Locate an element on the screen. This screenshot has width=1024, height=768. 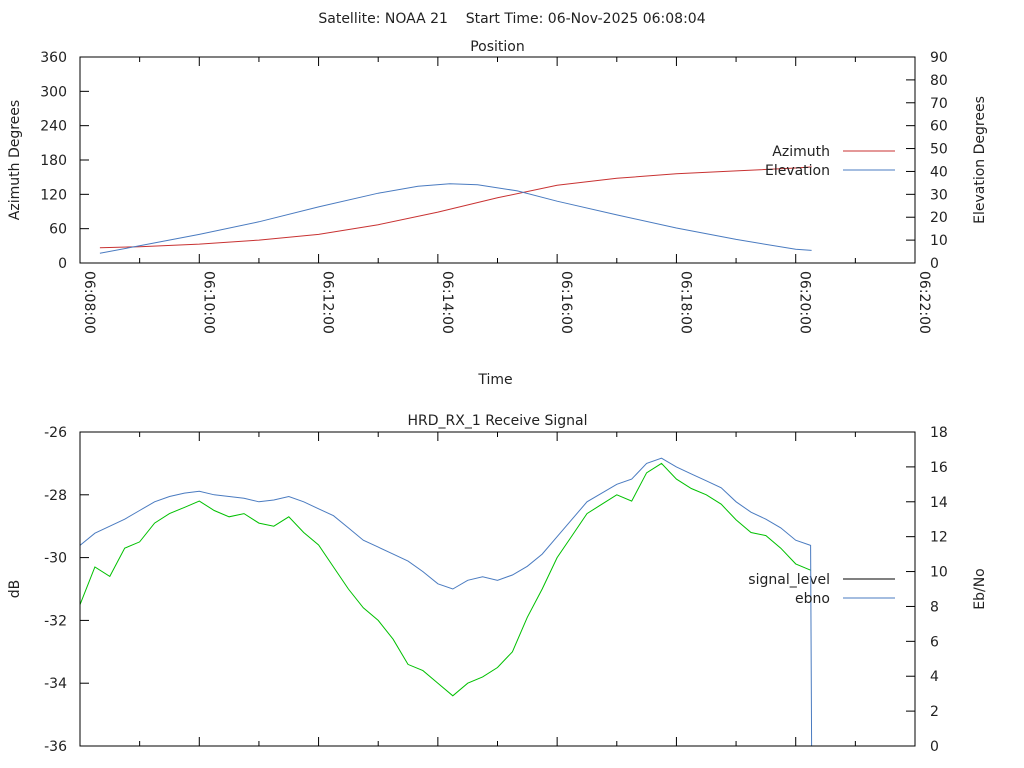
legend-label: ebno is located at coordinates (812, 599).